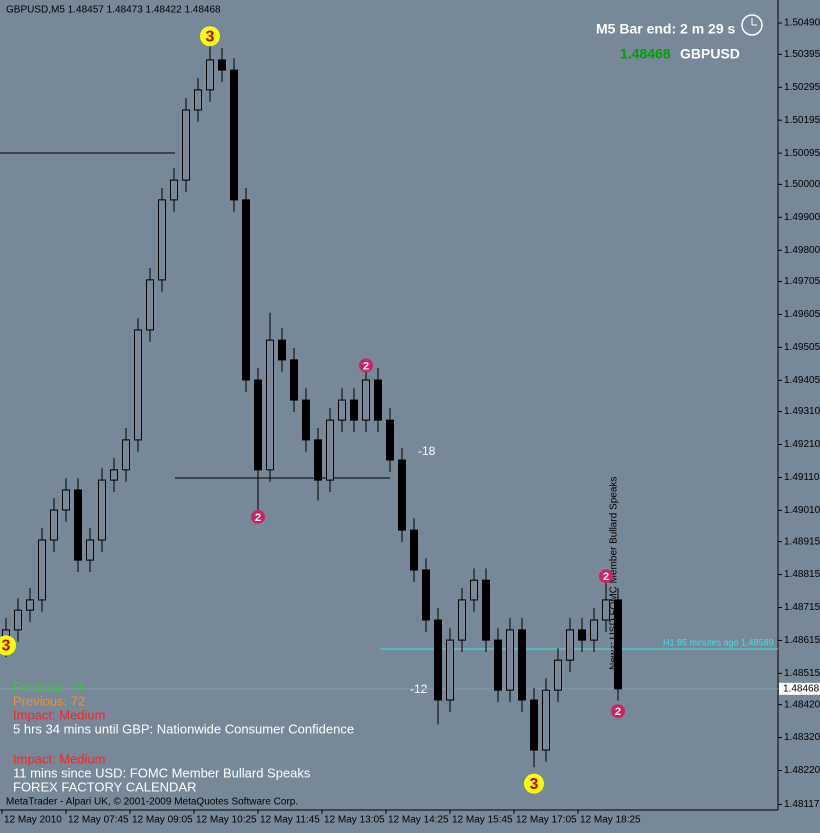 This screenshot has height=833, width=820. I want to click on y-tick-label: 1.48320, so click(802, 737).